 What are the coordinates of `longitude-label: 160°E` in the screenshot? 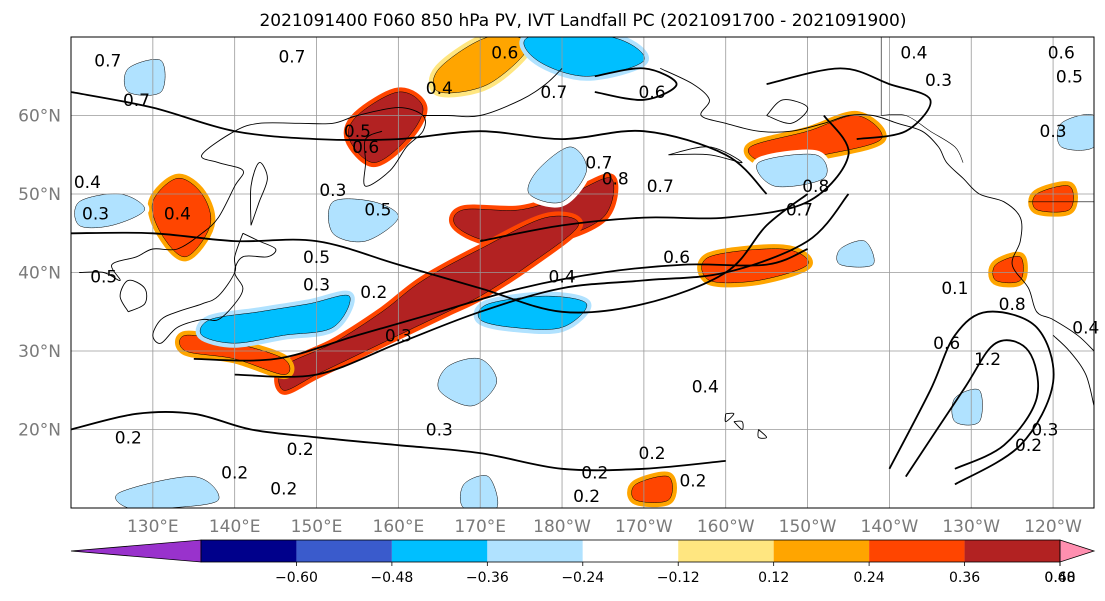 It's located at (399, 527).